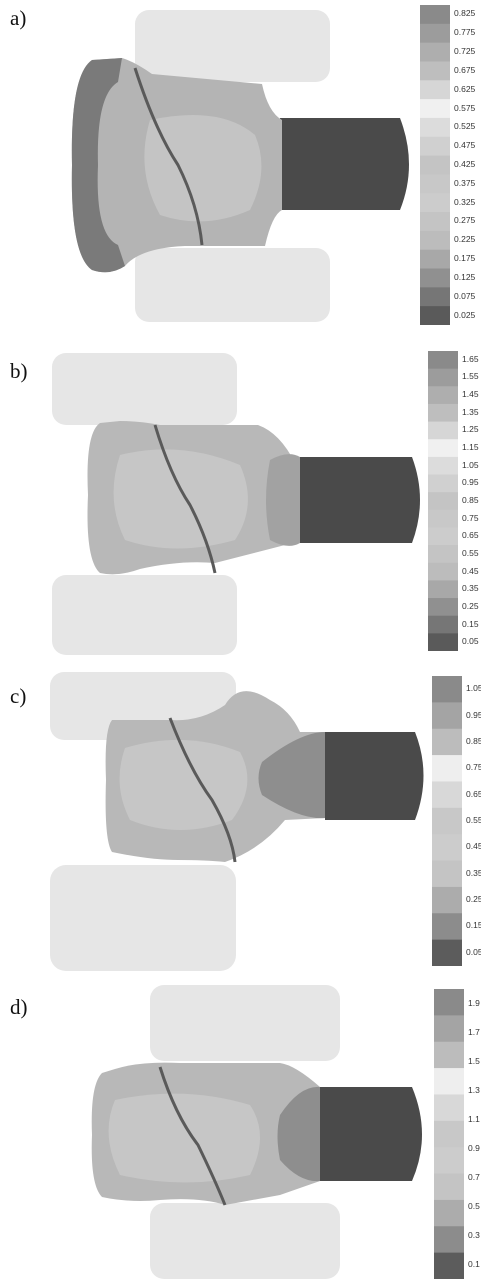 The height and width of the screenshot is (1281, 481). Describe the element at coordinates (465, 13) in the screenshot. I see `legend-tick-label: 0.825` at that location.